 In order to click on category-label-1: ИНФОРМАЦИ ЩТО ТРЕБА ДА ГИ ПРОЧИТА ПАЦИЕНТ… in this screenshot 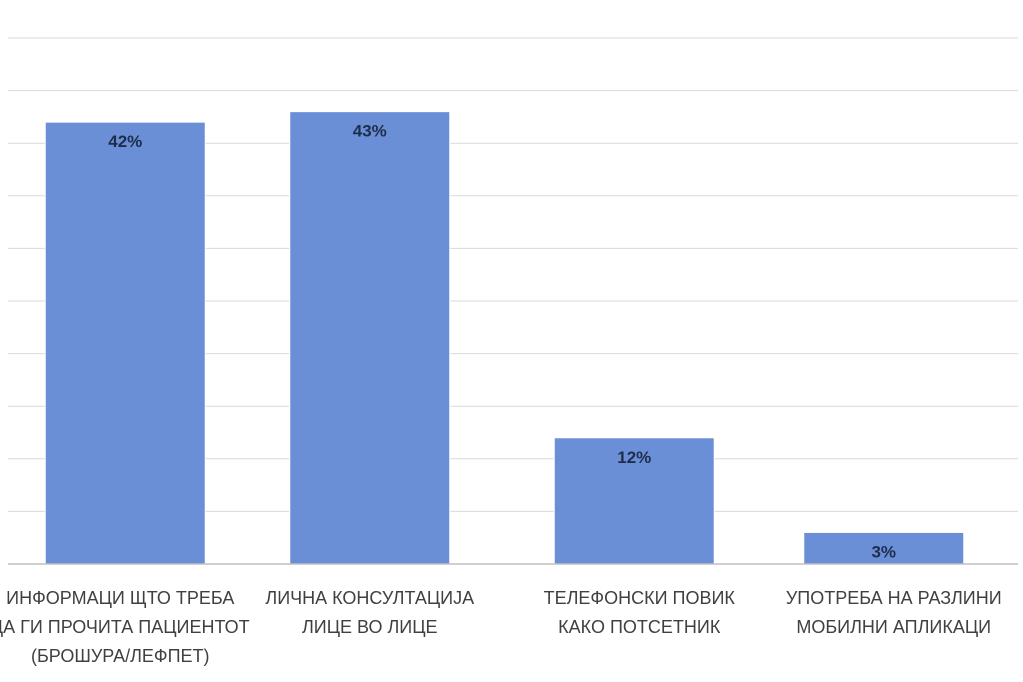, I will do `click(125, 627)`.